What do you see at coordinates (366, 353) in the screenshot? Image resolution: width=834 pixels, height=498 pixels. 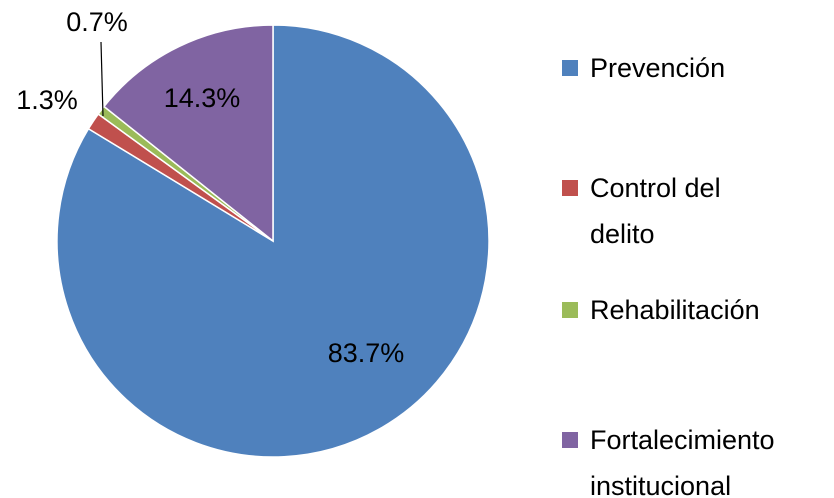 I see `data-label: 83.7%` at bounding box center [366, 353].